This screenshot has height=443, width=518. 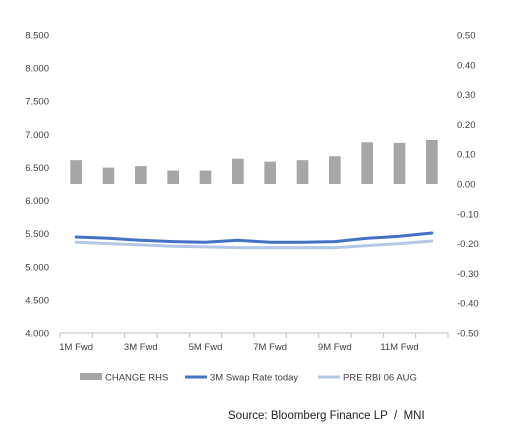 What do you see at coordinates (468, 214) in the screenshot?
I see `right-axis-tick-label: -0.10` at bounding box center [468, 214].